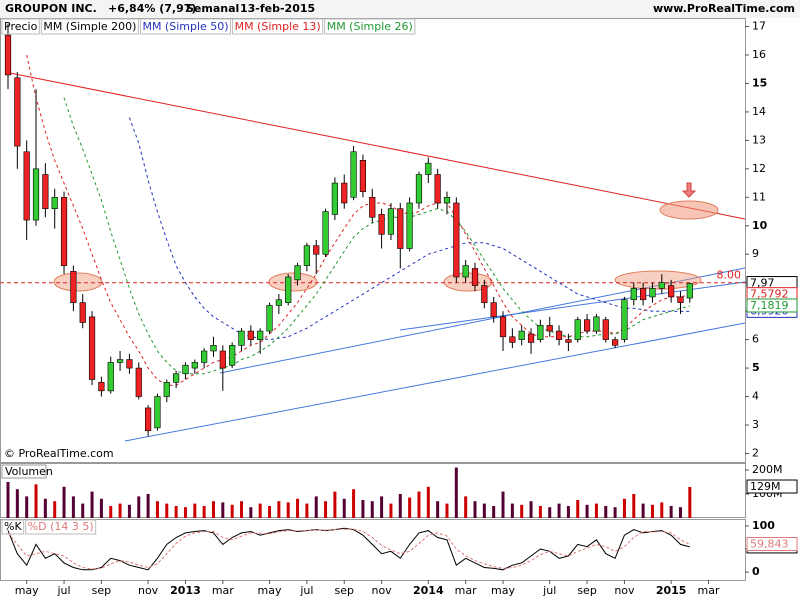 The image size is (800, 600). I want to click on header-change: +6,84% (7,97), so click(152, 8).